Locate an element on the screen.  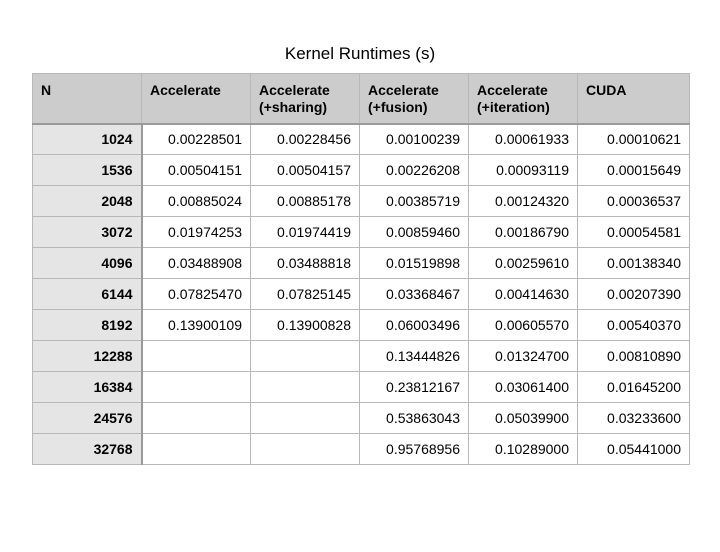
cell-cuda: 0.01645200 is located at coordinates (633, 387).